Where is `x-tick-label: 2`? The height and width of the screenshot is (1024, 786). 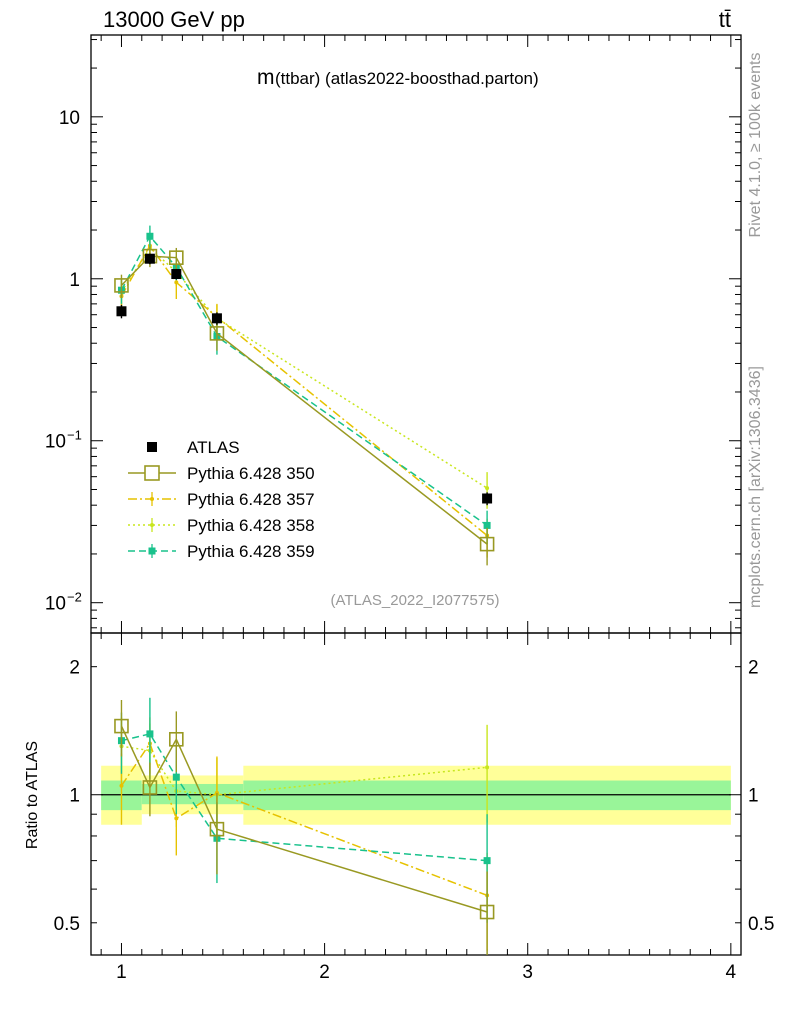 x-tick-label: 2 is located at coordinates (324, 972).